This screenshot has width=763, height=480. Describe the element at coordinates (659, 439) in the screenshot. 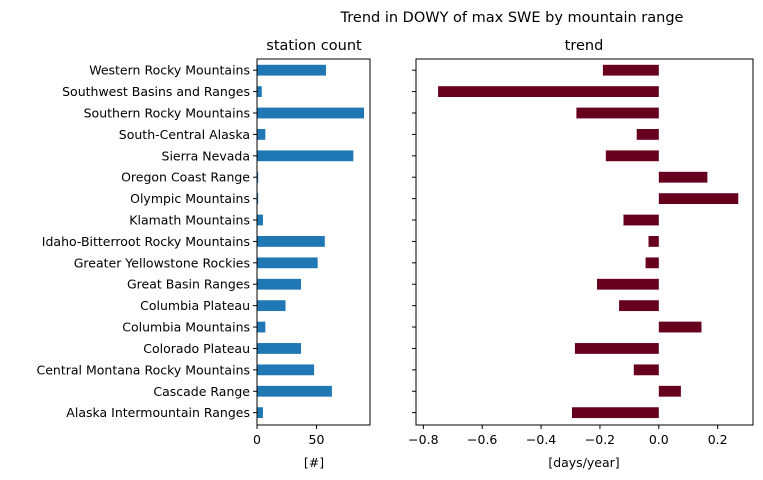

I see `trend-x-tick-label: 0.0` at that location.